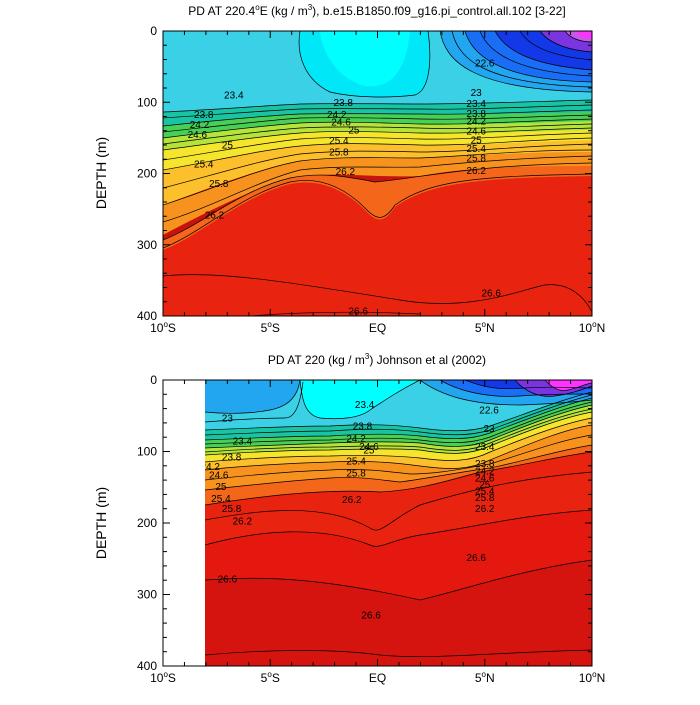  Describe the element at coordinates (147, 316) in the screenshot. I see `top-y-tick-label: 400` at that location.